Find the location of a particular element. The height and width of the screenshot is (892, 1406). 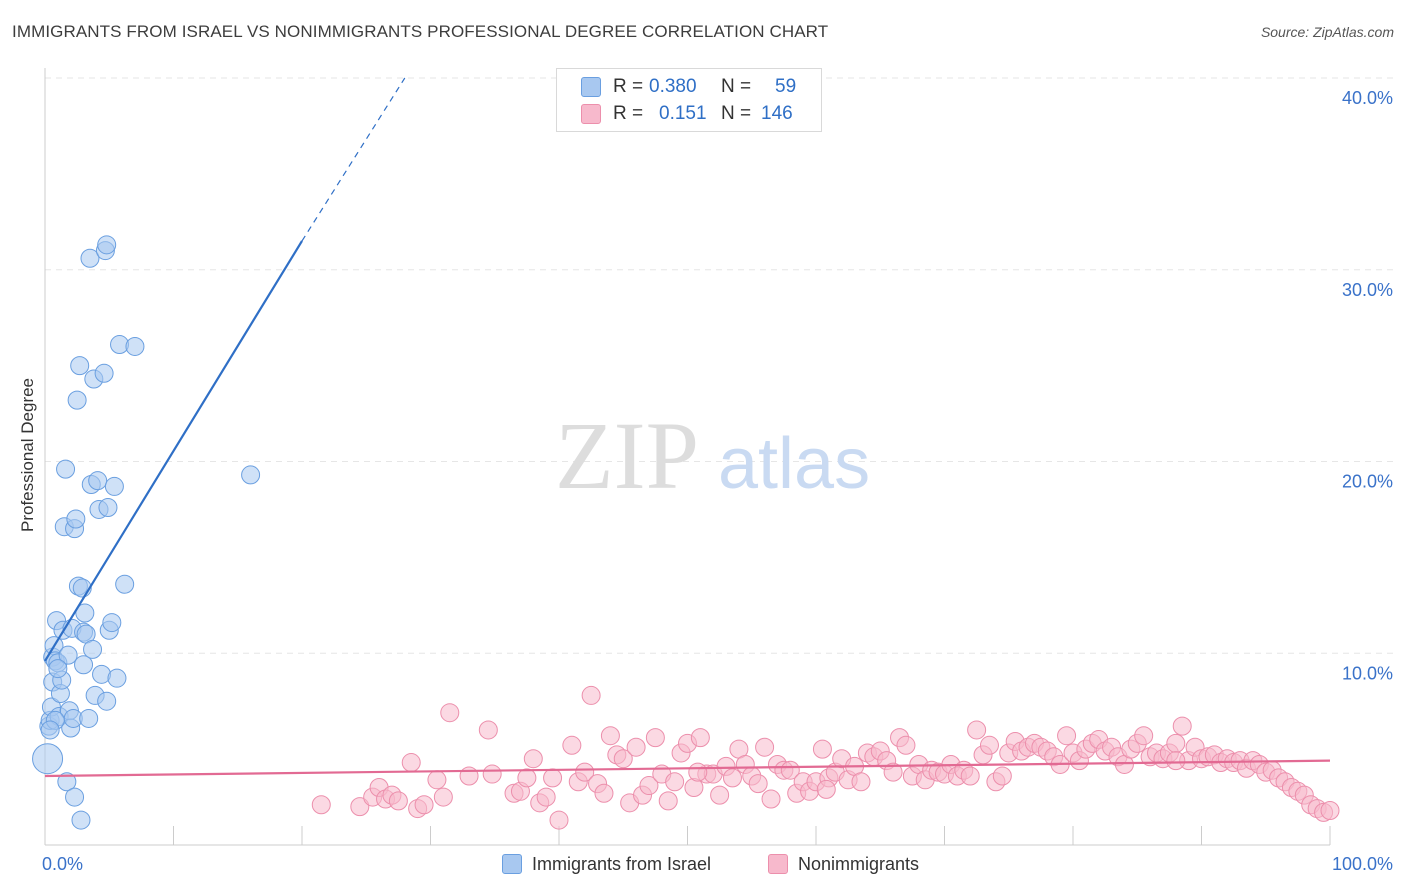

trendline-nonimmigrants is located at coordinates (687, 768).